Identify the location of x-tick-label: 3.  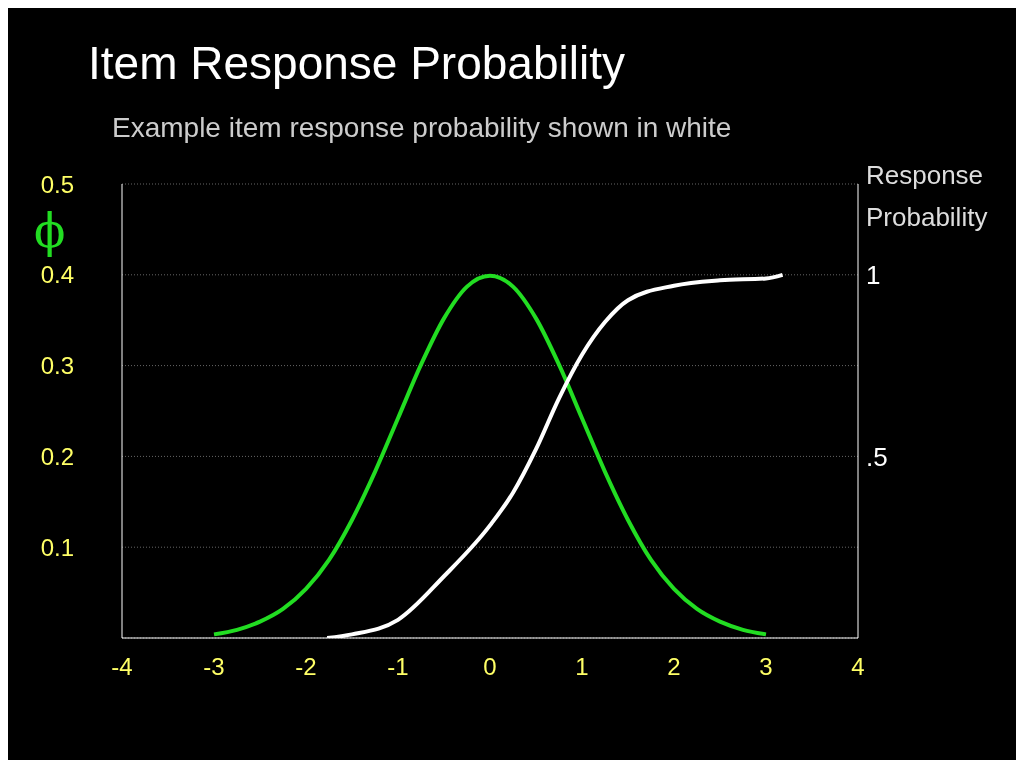
(766, 667).